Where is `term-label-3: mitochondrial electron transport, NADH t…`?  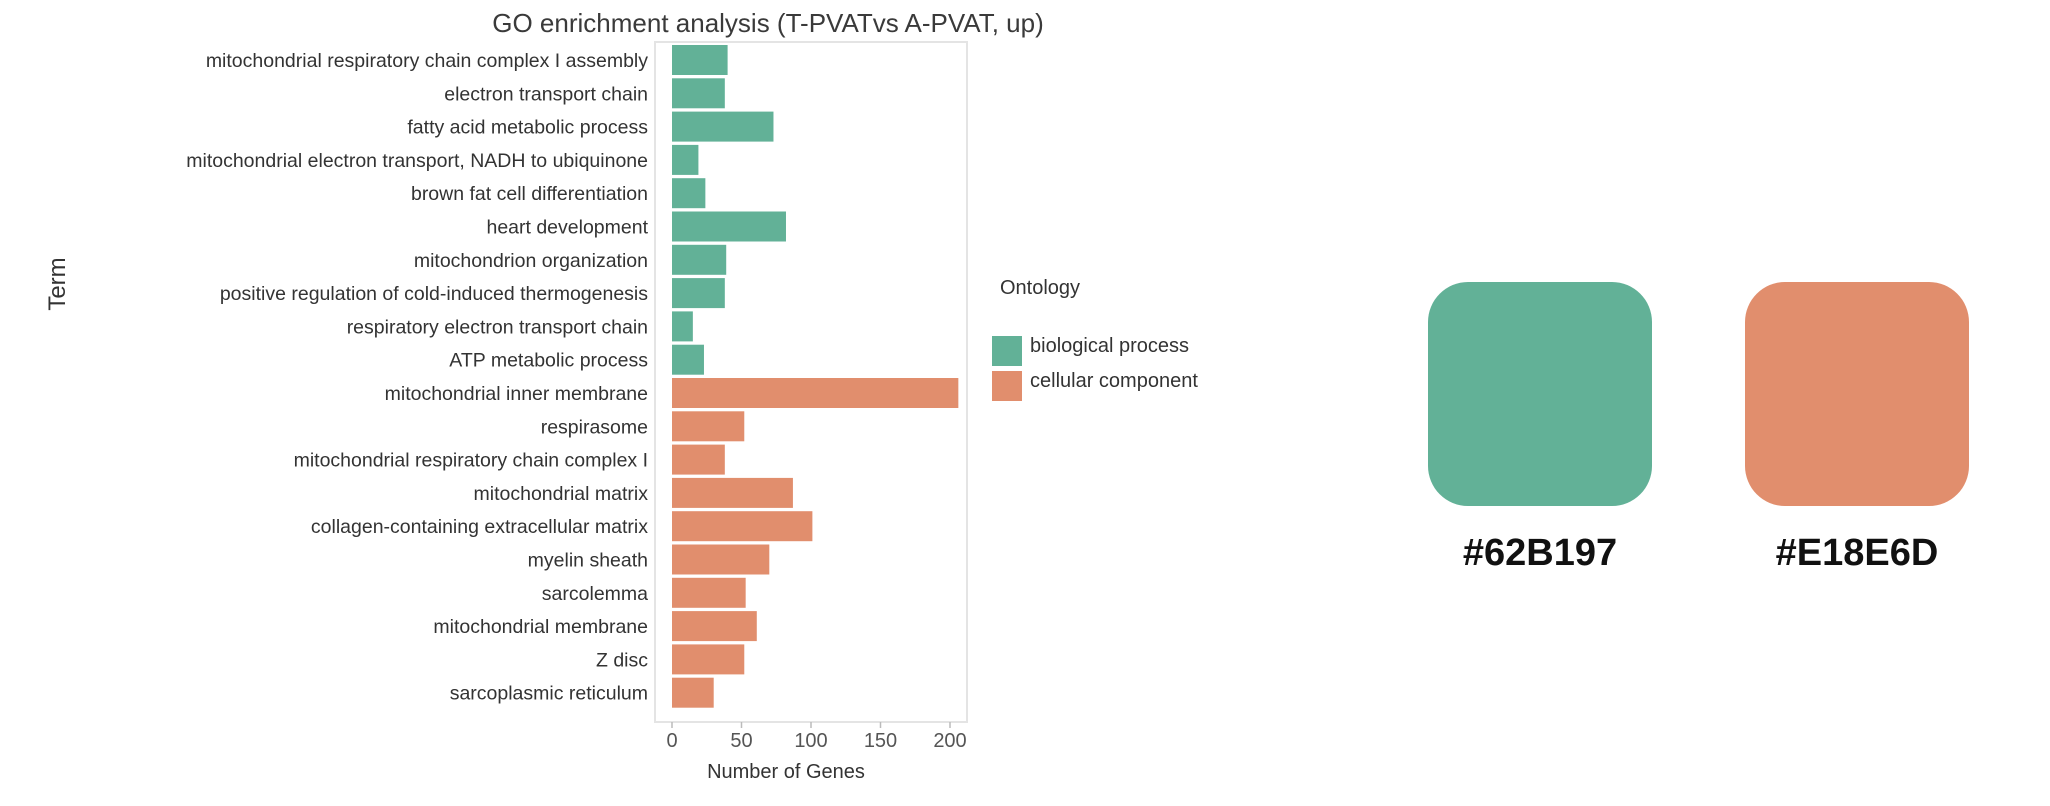
term-label-3: mitochondrial electron transport, NADH t… is located at coordinates (417, 161).